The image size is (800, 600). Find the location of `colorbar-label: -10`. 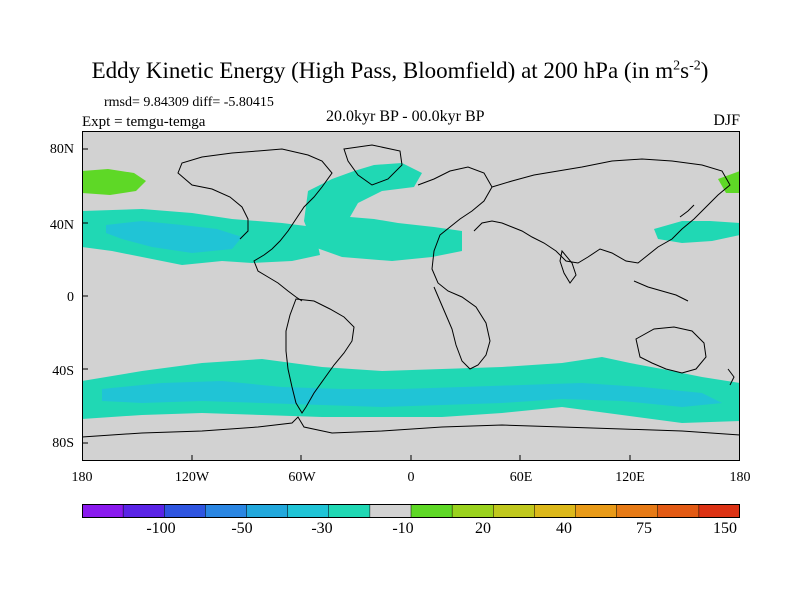

colorbar-label: -10 is located at coordinates (403, 528).